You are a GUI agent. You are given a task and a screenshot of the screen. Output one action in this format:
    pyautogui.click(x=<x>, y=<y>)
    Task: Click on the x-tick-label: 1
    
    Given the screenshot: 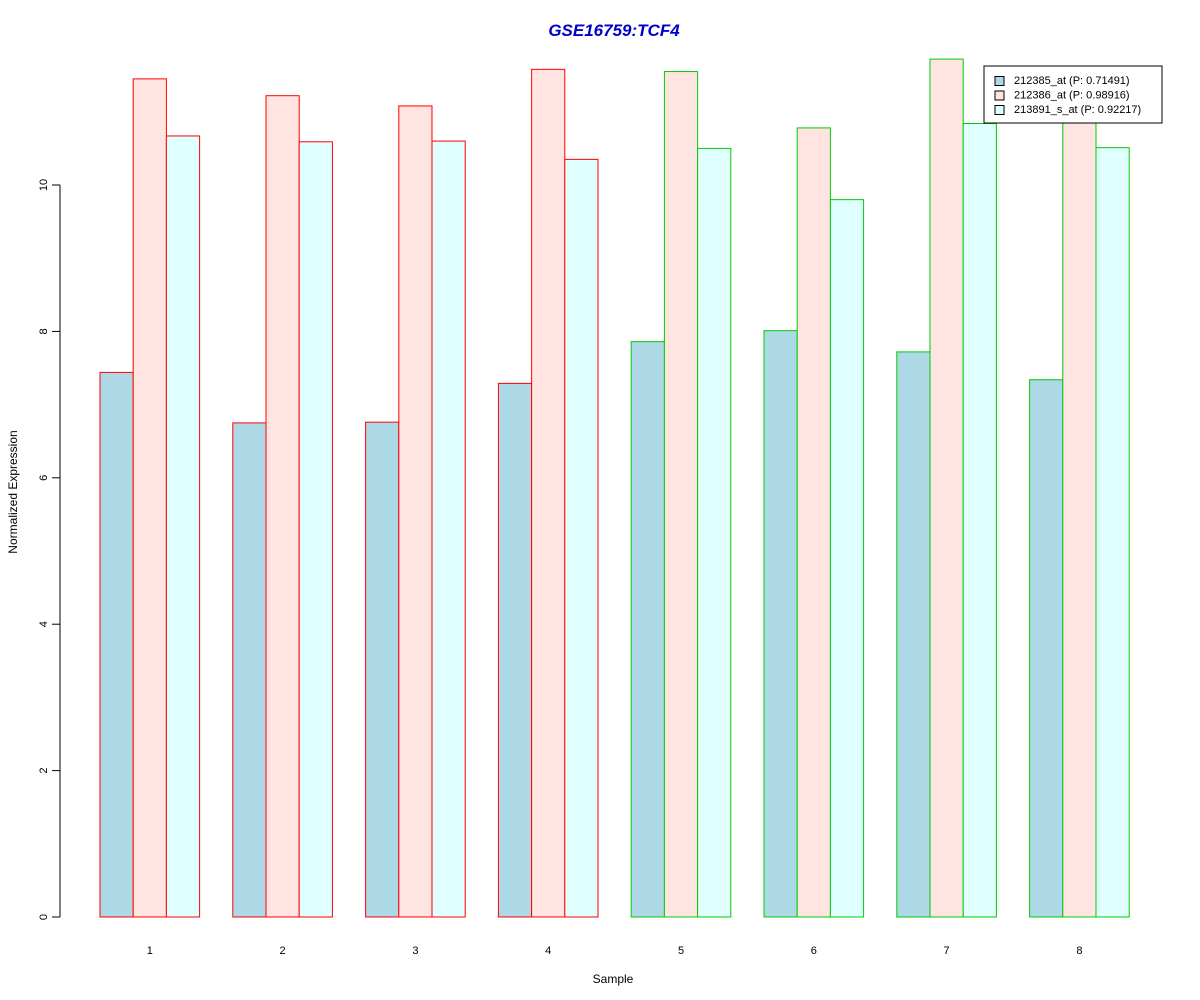 What is the action you would take?
    pyautogui.click(x=150, y=951)
    